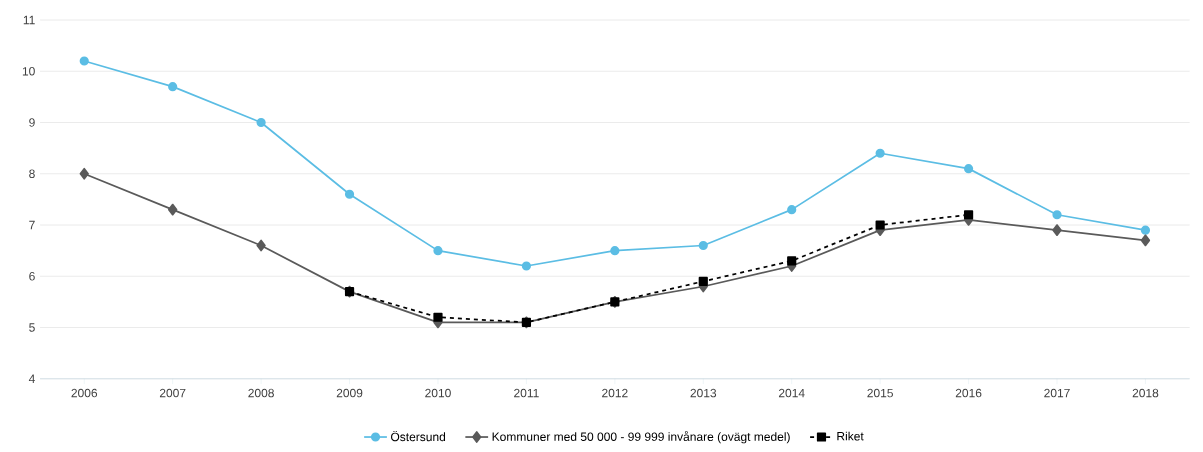  What do you see at coordinates (791, 393) in the screenshot?
I see `x-tick-label: 2014` at bounding box center [791, 393].